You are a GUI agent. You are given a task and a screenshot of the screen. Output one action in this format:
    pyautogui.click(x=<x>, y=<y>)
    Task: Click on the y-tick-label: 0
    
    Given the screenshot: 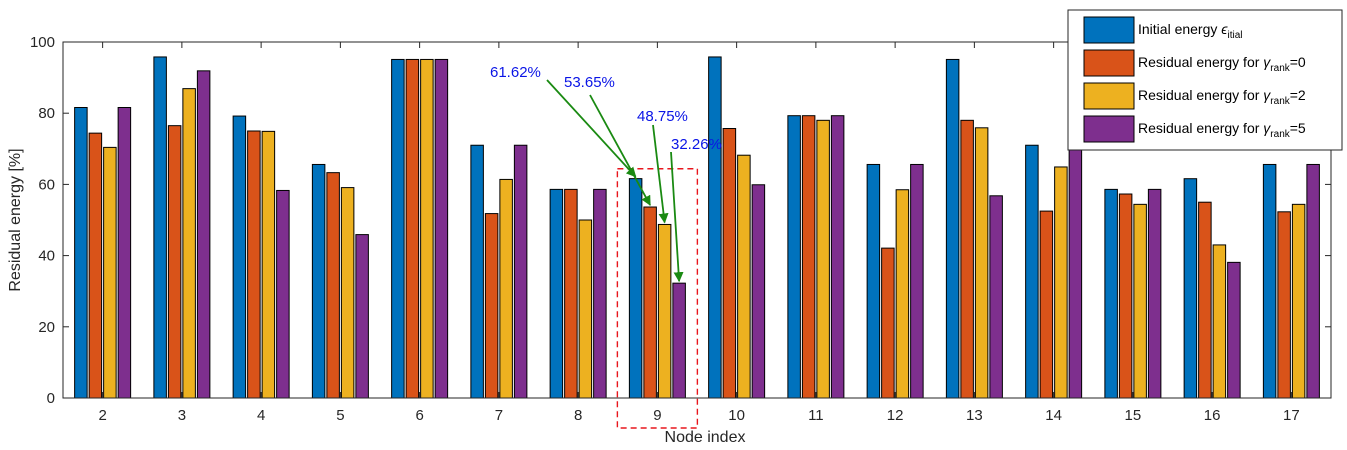 What is the action you would take?
    pyautogui.click(x=51, y=398)
    